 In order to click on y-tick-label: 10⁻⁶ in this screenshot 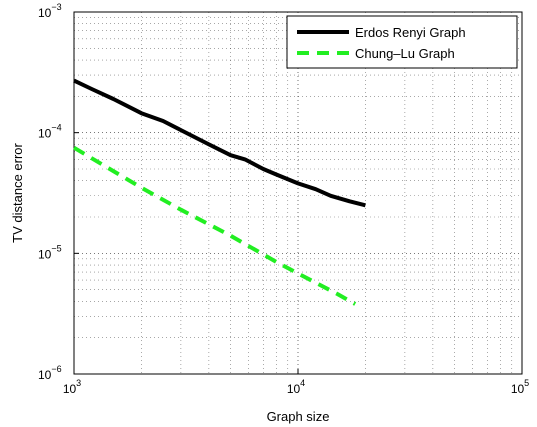, I will do `click(50, 373)`.